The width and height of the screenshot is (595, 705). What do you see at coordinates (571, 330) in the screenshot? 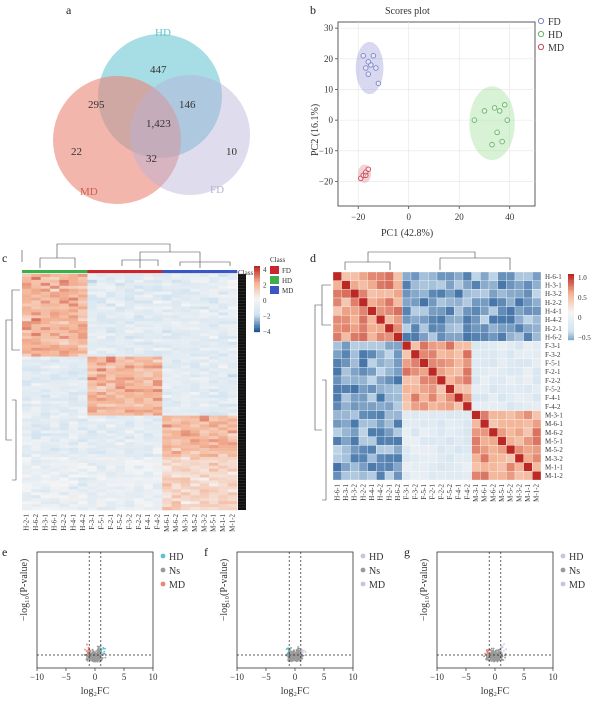
I see `colorbar-d-step` at bounding box center [571, 330].